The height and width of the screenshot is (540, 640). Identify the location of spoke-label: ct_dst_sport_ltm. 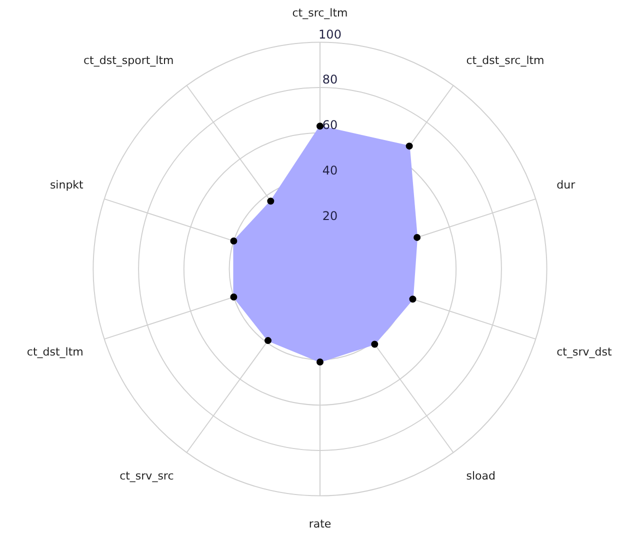
(128, 60).